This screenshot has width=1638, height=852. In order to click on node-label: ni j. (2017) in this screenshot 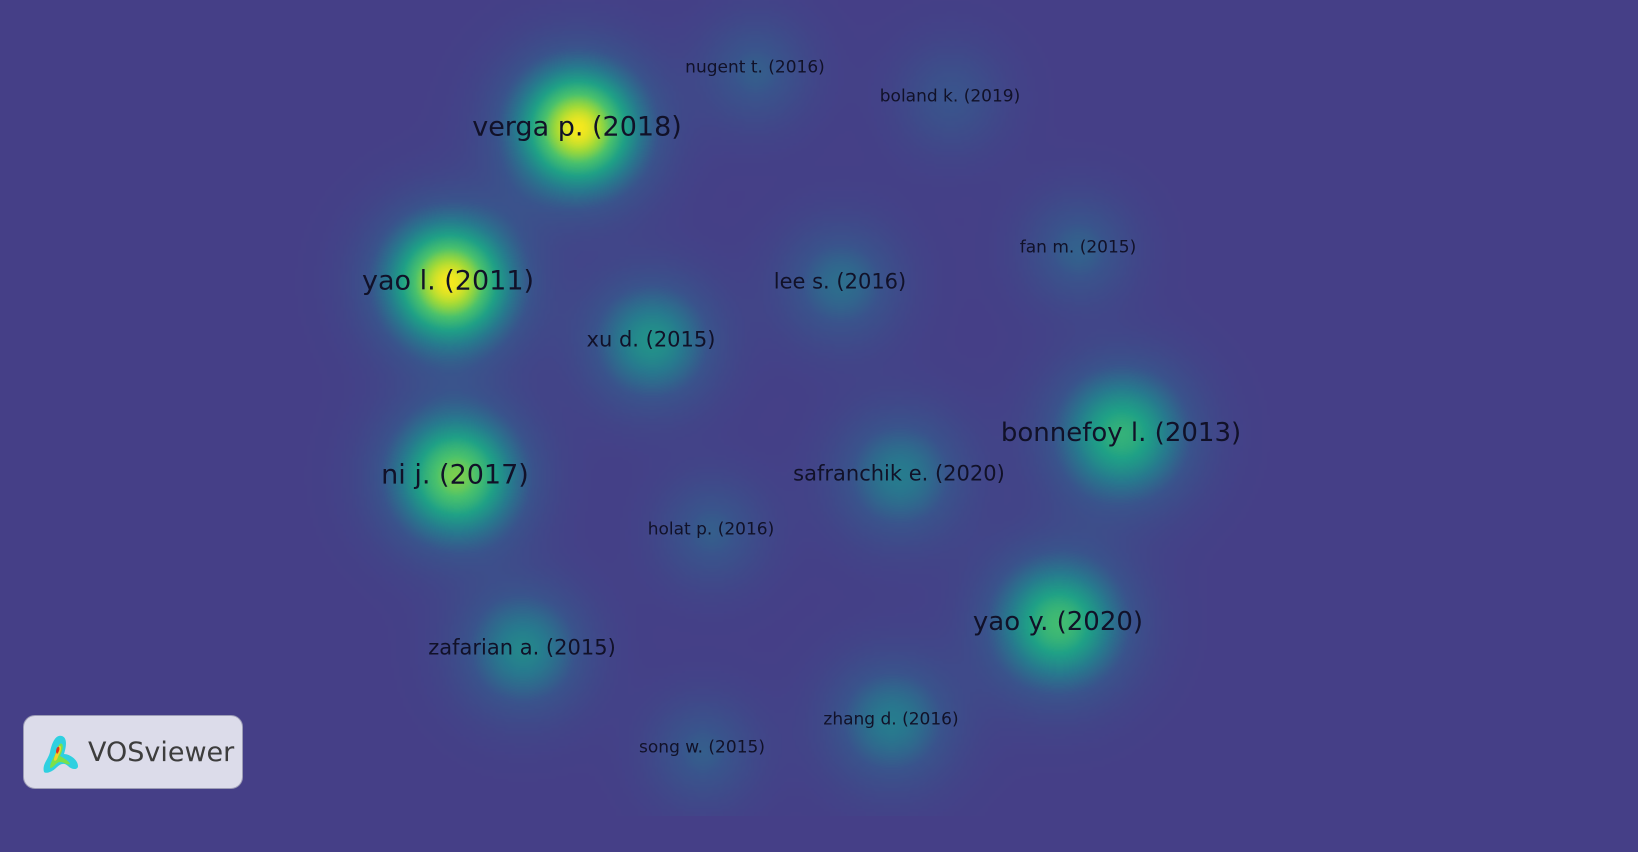, I will do `click(455, 475)`.